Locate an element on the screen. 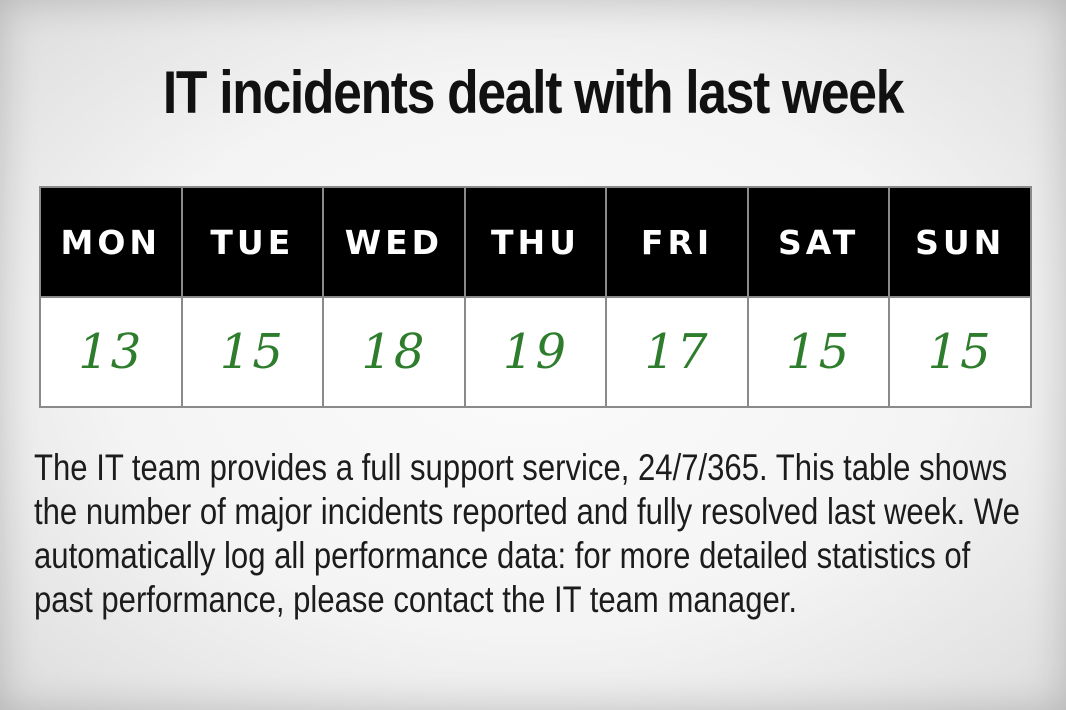  day-header-mon: MON is located at coordinates (111, 242).